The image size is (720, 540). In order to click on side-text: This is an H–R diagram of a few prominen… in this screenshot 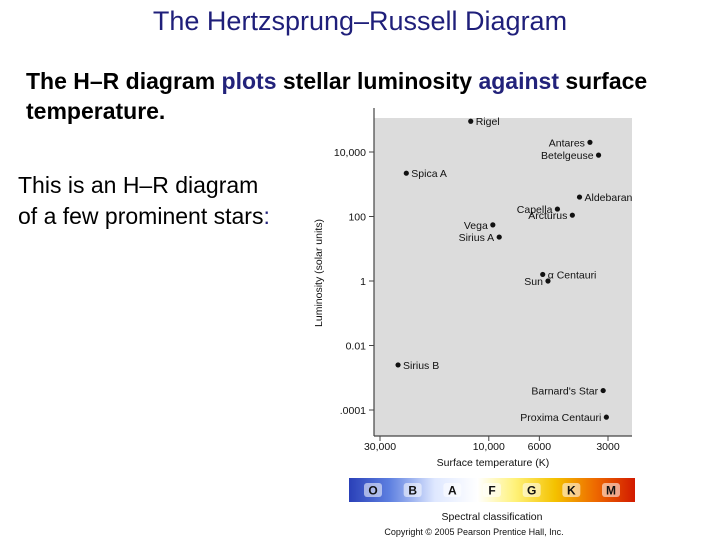, I will do `click(148, 201)`.